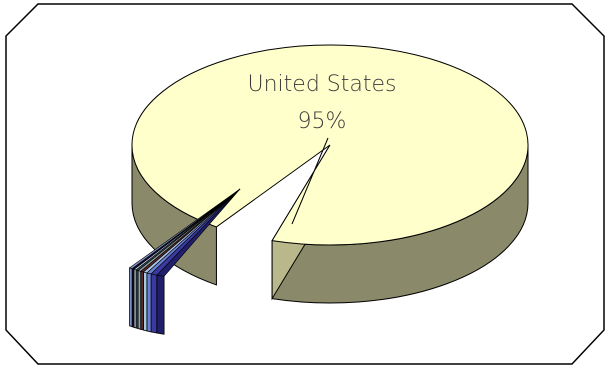 The image size is (608, 368). Describe the element at coordinates (322, 121) in the screenshot. I see `slice-value-united-states: 95%` at that location.